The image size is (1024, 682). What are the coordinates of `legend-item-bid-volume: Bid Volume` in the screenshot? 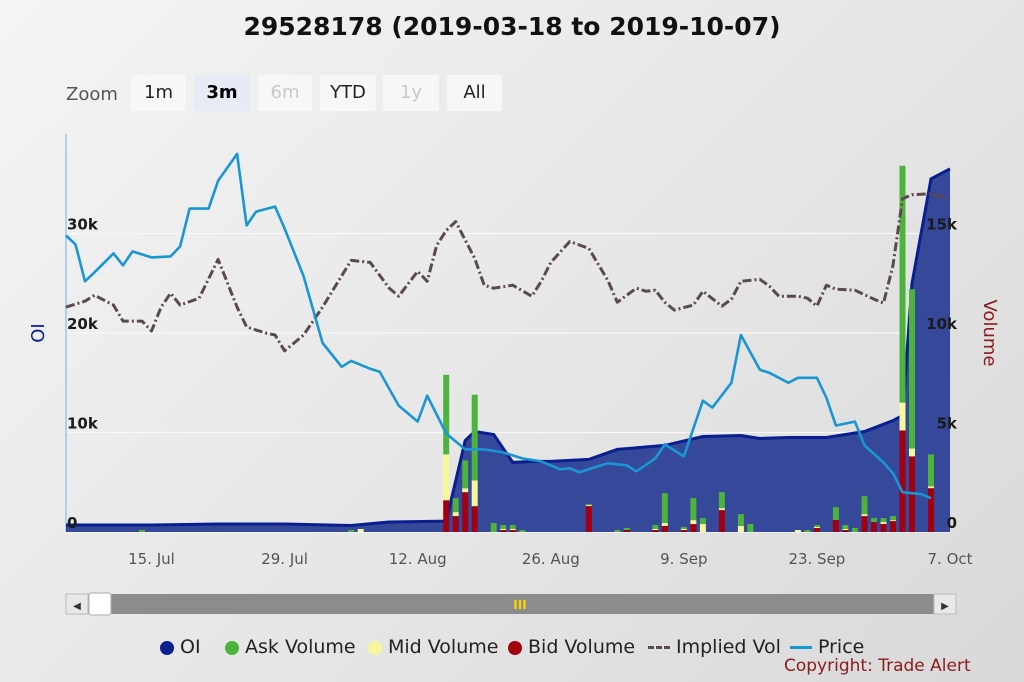 It's located at (571, 647).